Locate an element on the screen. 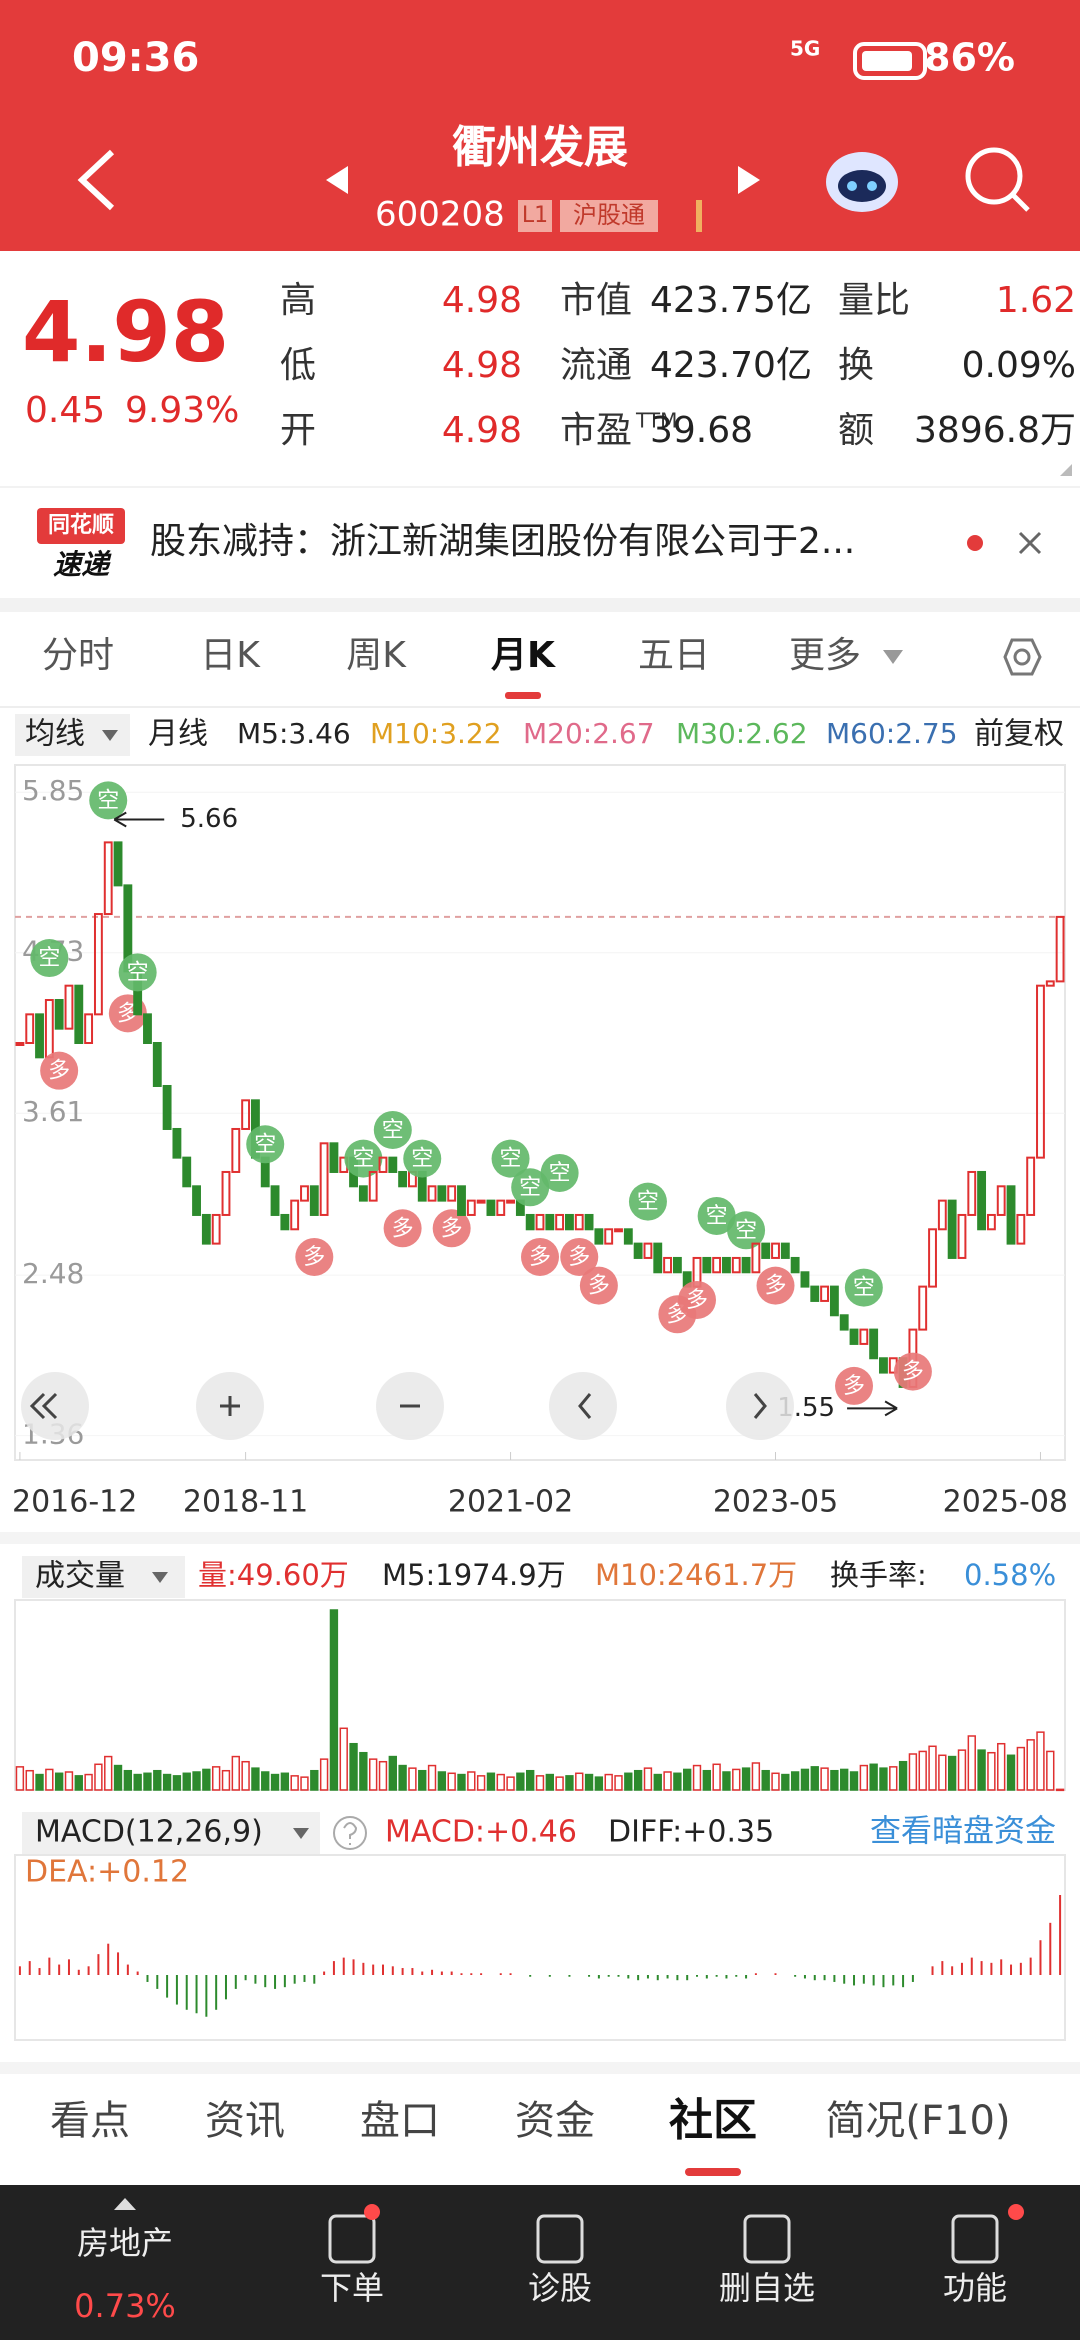 The height and width of the screenshot is (2340, 1080). settings-button is located at coordinates (1022, 657).